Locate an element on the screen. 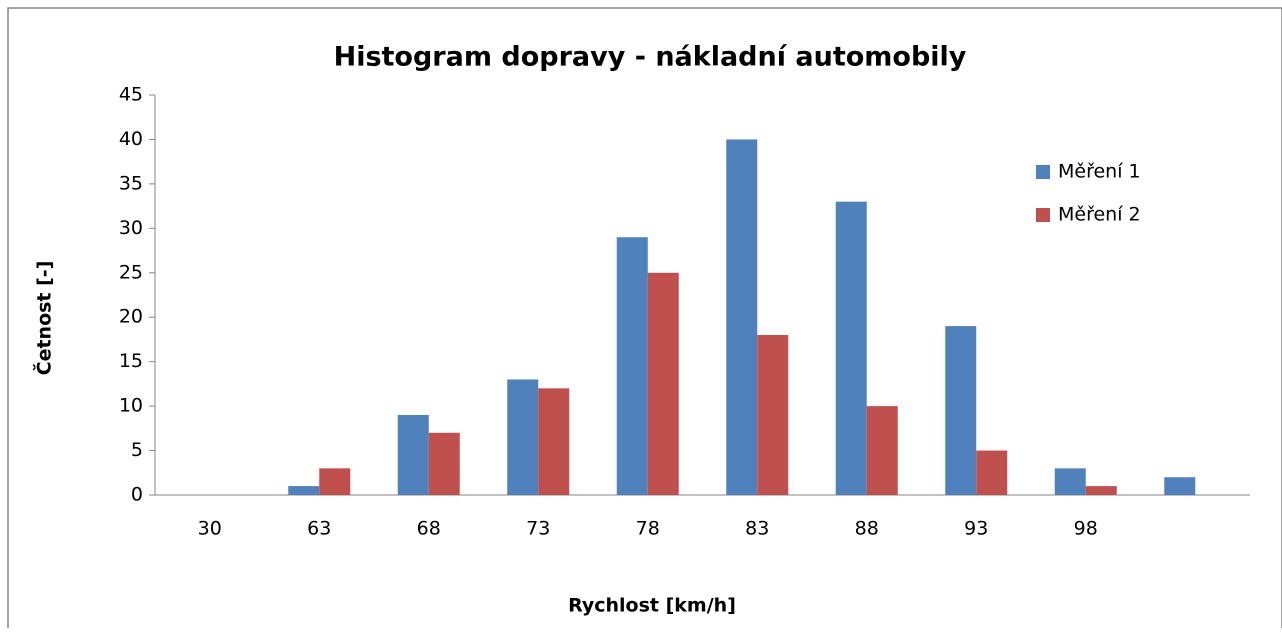  y-axis-title: Četnost [-] is located at coordinates (44, 318).